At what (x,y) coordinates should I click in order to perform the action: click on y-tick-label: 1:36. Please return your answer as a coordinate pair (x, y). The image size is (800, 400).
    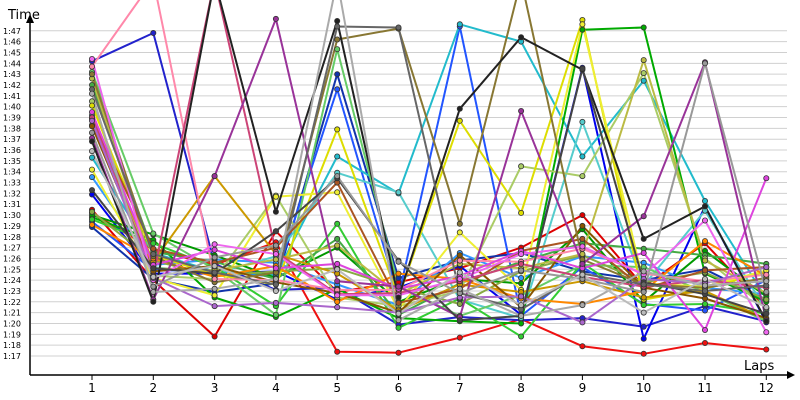
    Looking at the image, I should click on (12, 150).